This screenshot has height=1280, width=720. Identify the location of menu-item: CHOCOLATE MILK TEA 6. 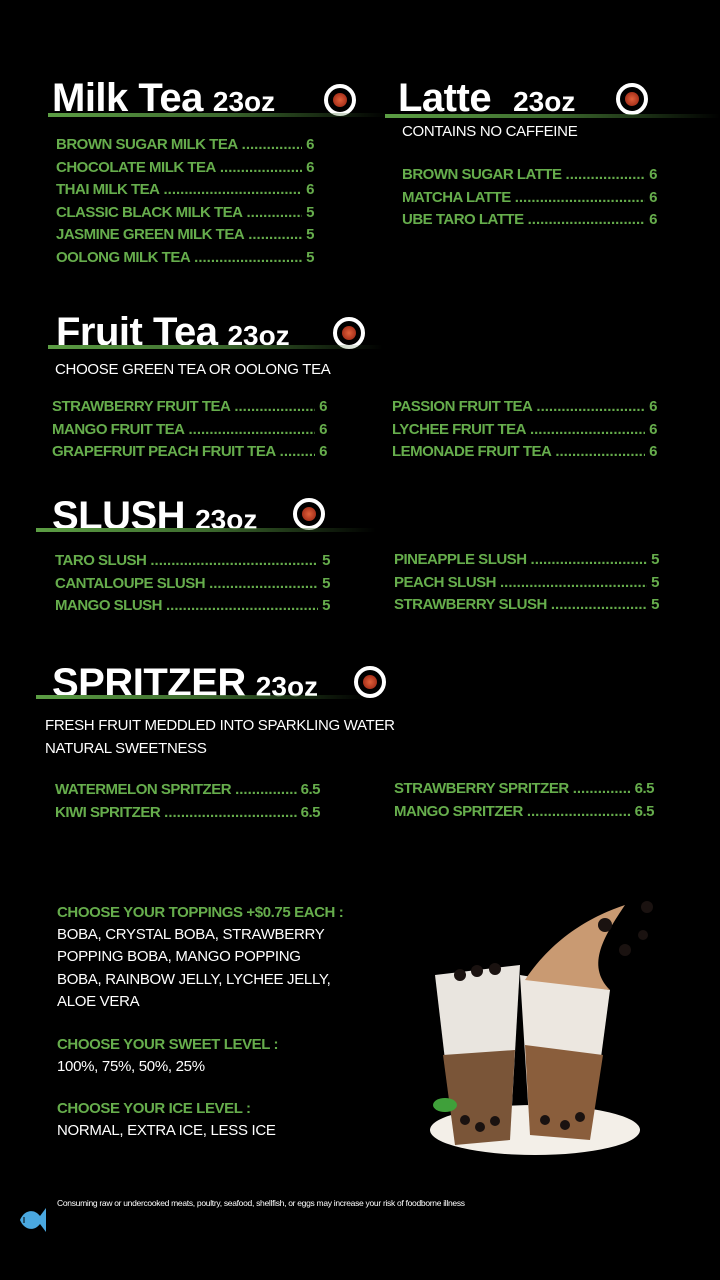
(185, 170).